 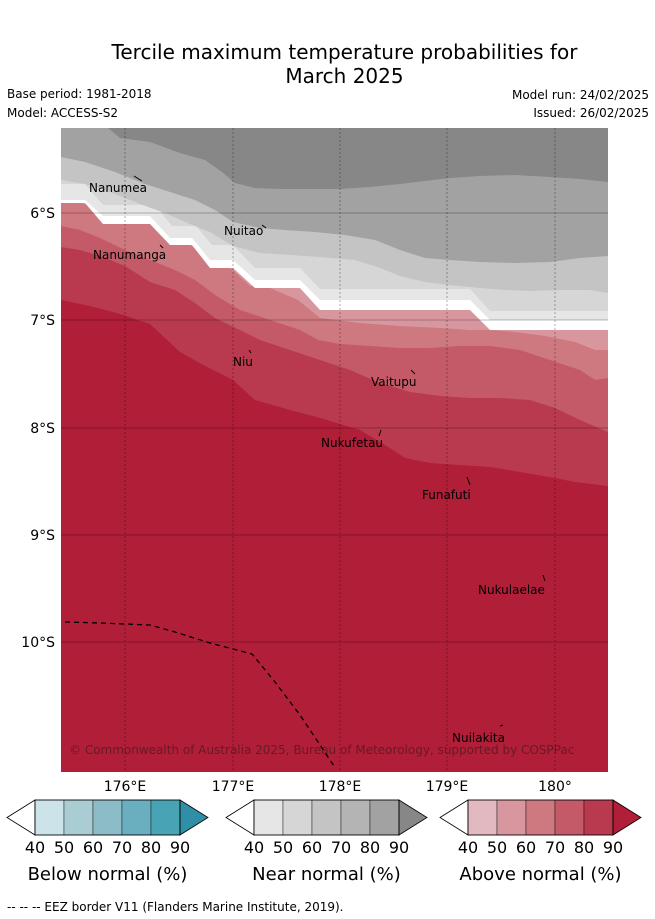 I want to click on island-label-niu: Niu, so click(x=243, y=362).